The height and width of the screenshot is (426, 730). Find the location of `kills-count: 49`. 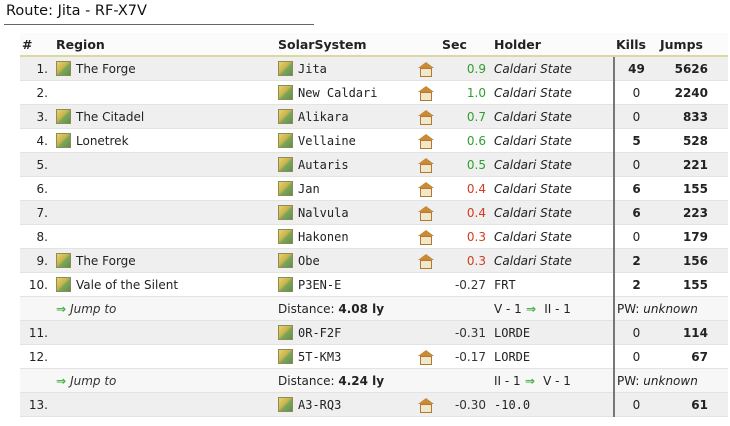

kills-count: 49 is located at coordinates (635, 68).